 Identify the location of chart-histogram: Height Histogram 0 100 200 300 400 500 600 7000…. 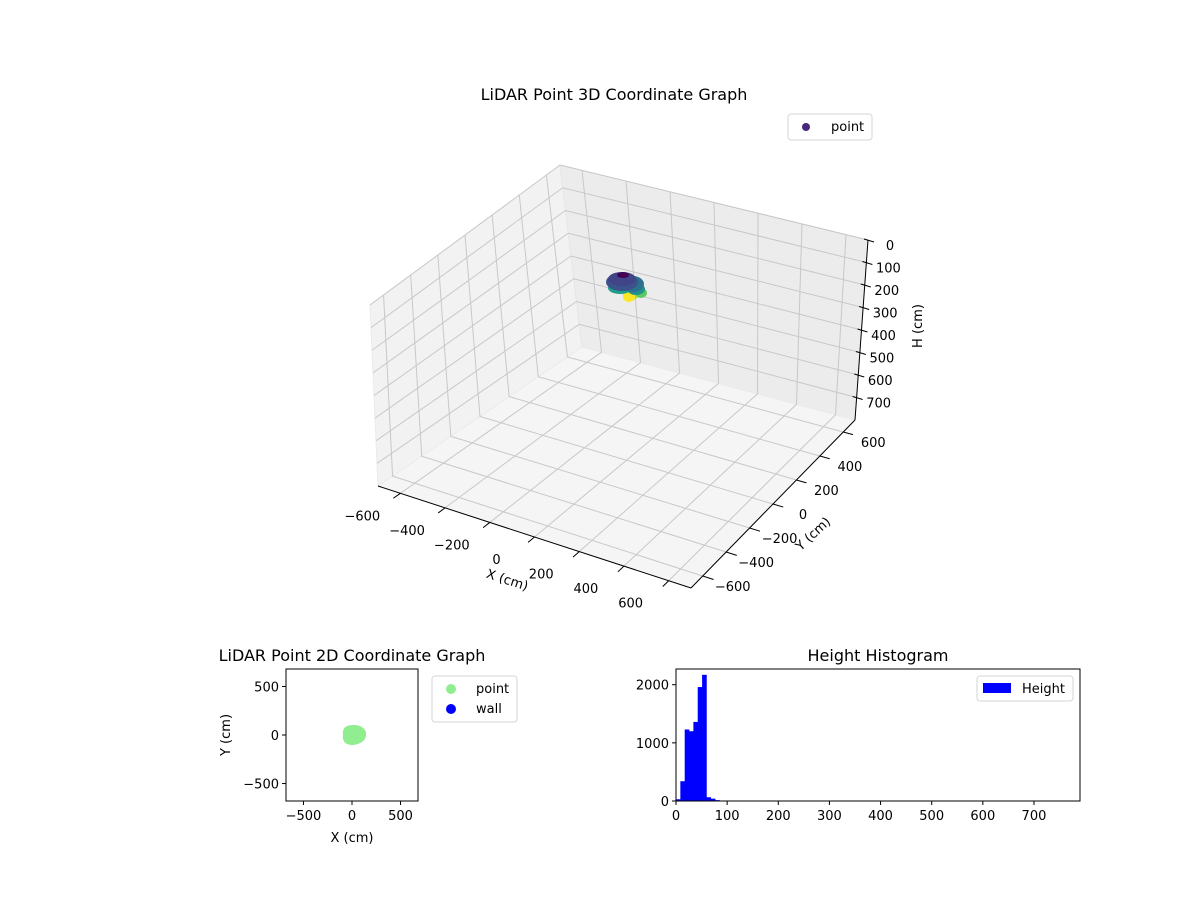
(858, 735).